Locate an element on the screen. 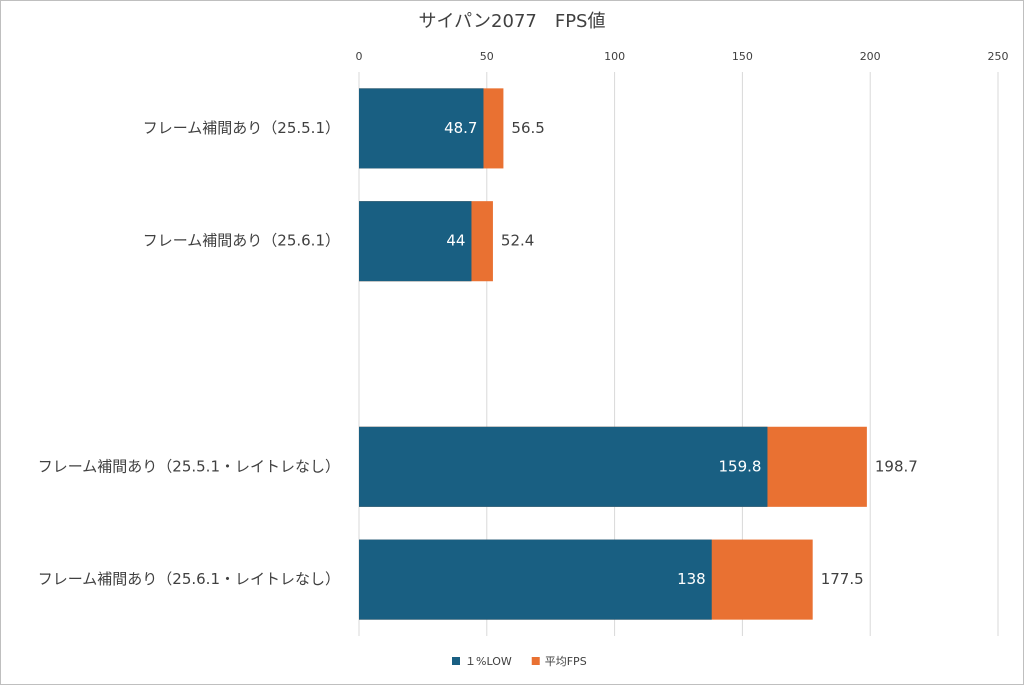 The image size is (1024, 685). x-tick-label: 0 is located at coordinates (359, 56).